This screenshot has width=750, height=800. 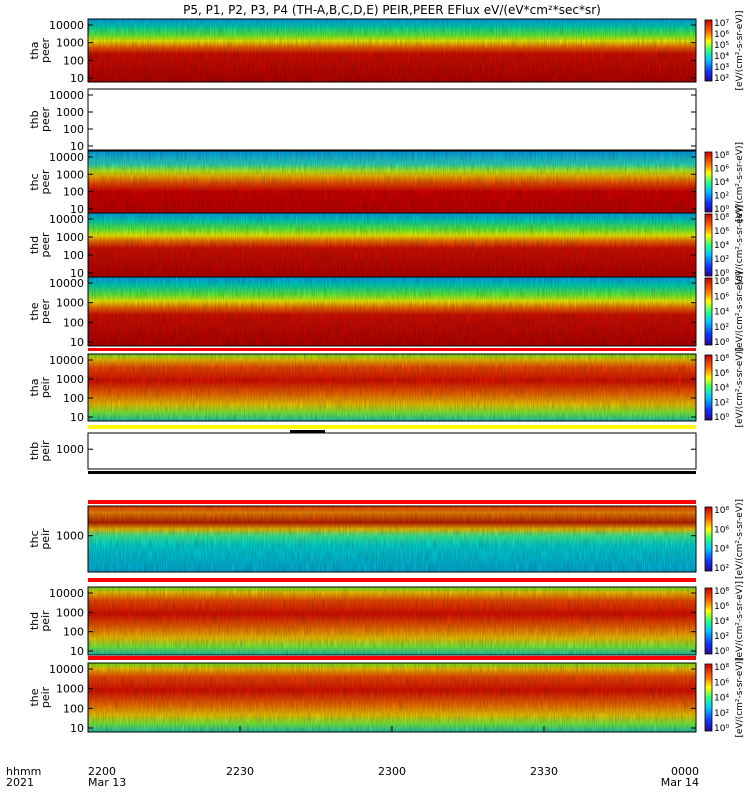 What do you see at coordinates (680, 782) in the screenshot?
I see `x-tick-sublabel: Mar 14` at bounding box center [680, 782].